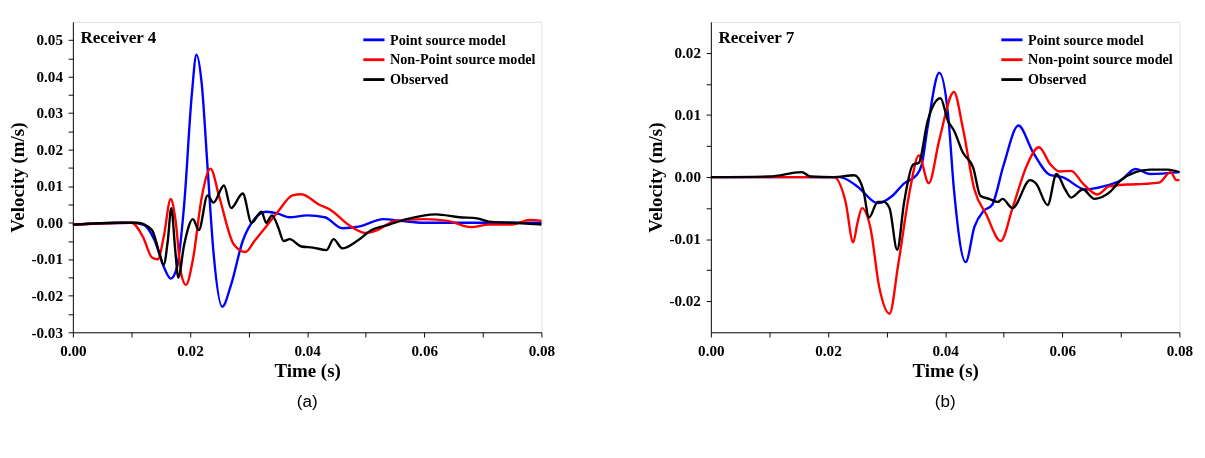  Describe the element at coordinates (1100, 59) in the screenshot. I see `legend-label: Non-point source model` at that location.